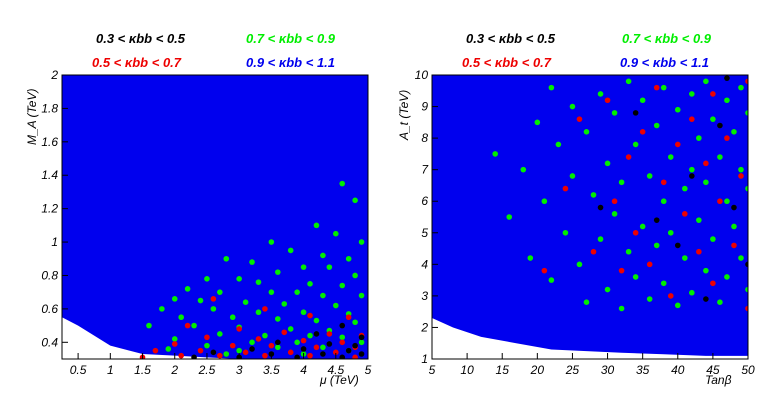 Image resolution: width=769 pixels, height=417 pixels. I want to click on legend-right-blue: 0.9 < κbb < 1.1, so click(664, 62).